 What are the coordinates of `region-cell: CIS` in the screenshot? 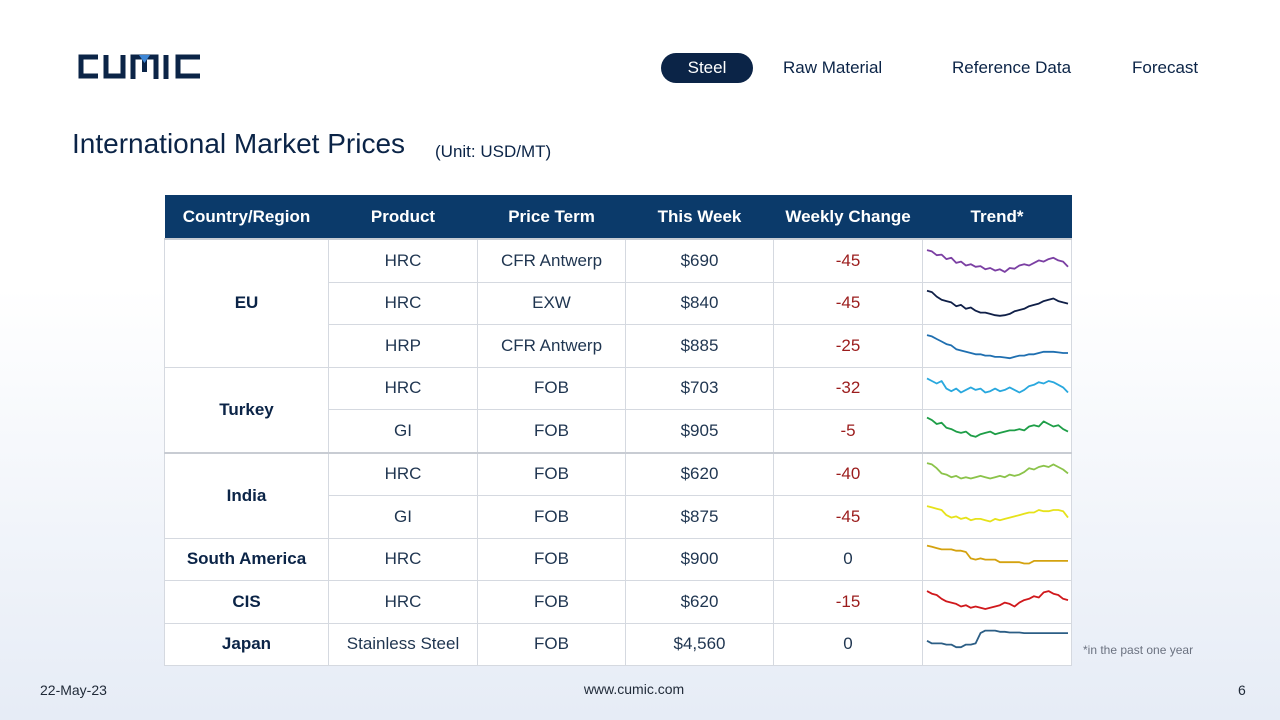 It's located at (246, 602).